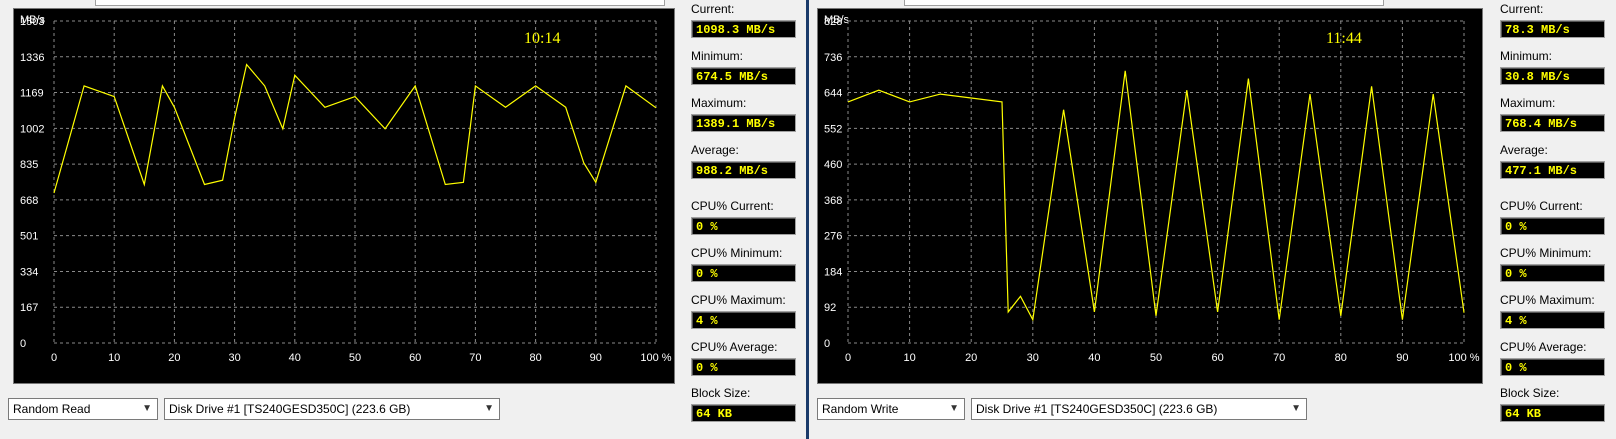 The width and height of the screenshot is (1616, 439). Describe the element at coordinates (32, 58) in the screenshot. I see `y-tick-label: 1336` at that location.